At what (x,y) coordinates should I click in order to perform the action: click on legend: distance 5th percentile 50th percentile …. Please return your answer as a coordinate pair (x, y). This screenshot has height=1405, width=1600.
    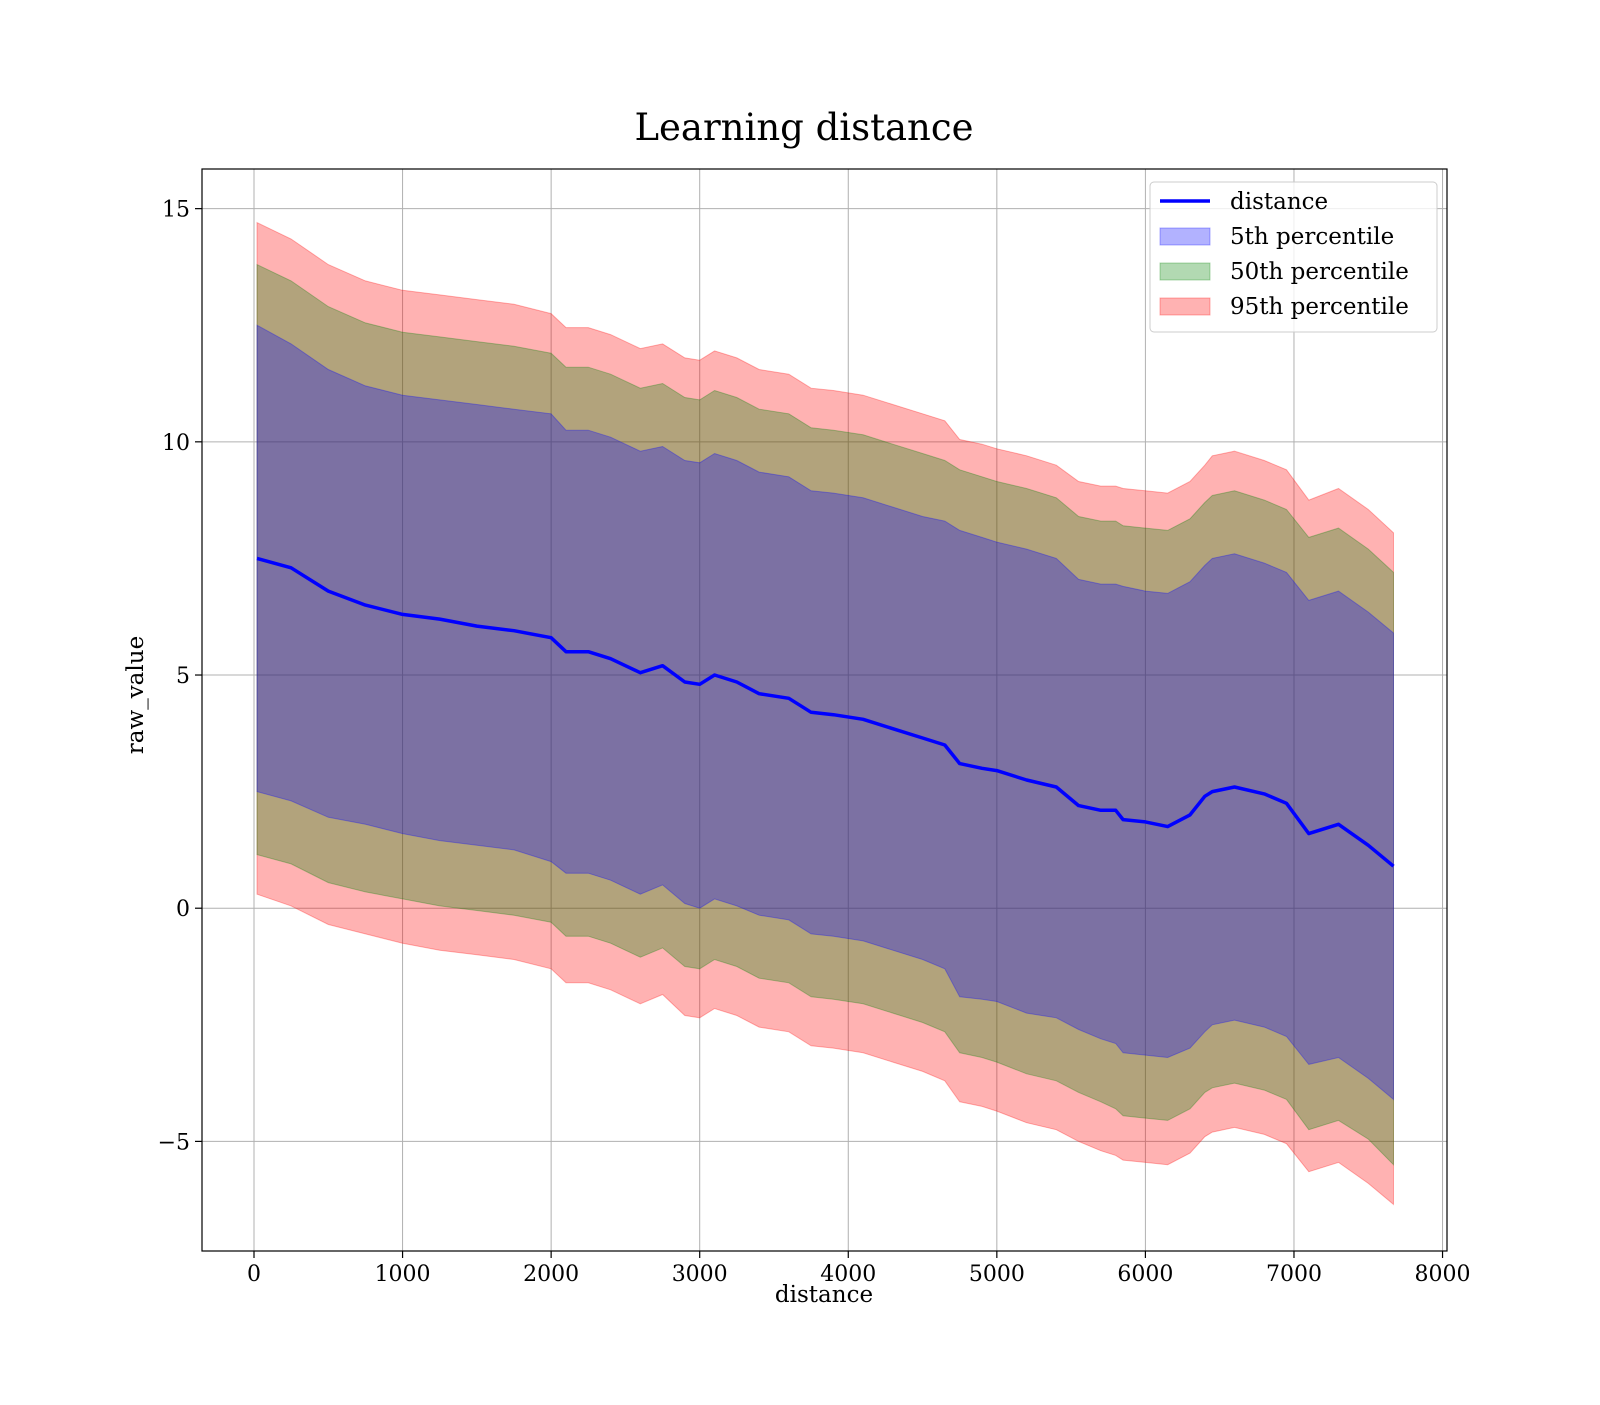
    Looking at the image, I should click on (1293, 257).